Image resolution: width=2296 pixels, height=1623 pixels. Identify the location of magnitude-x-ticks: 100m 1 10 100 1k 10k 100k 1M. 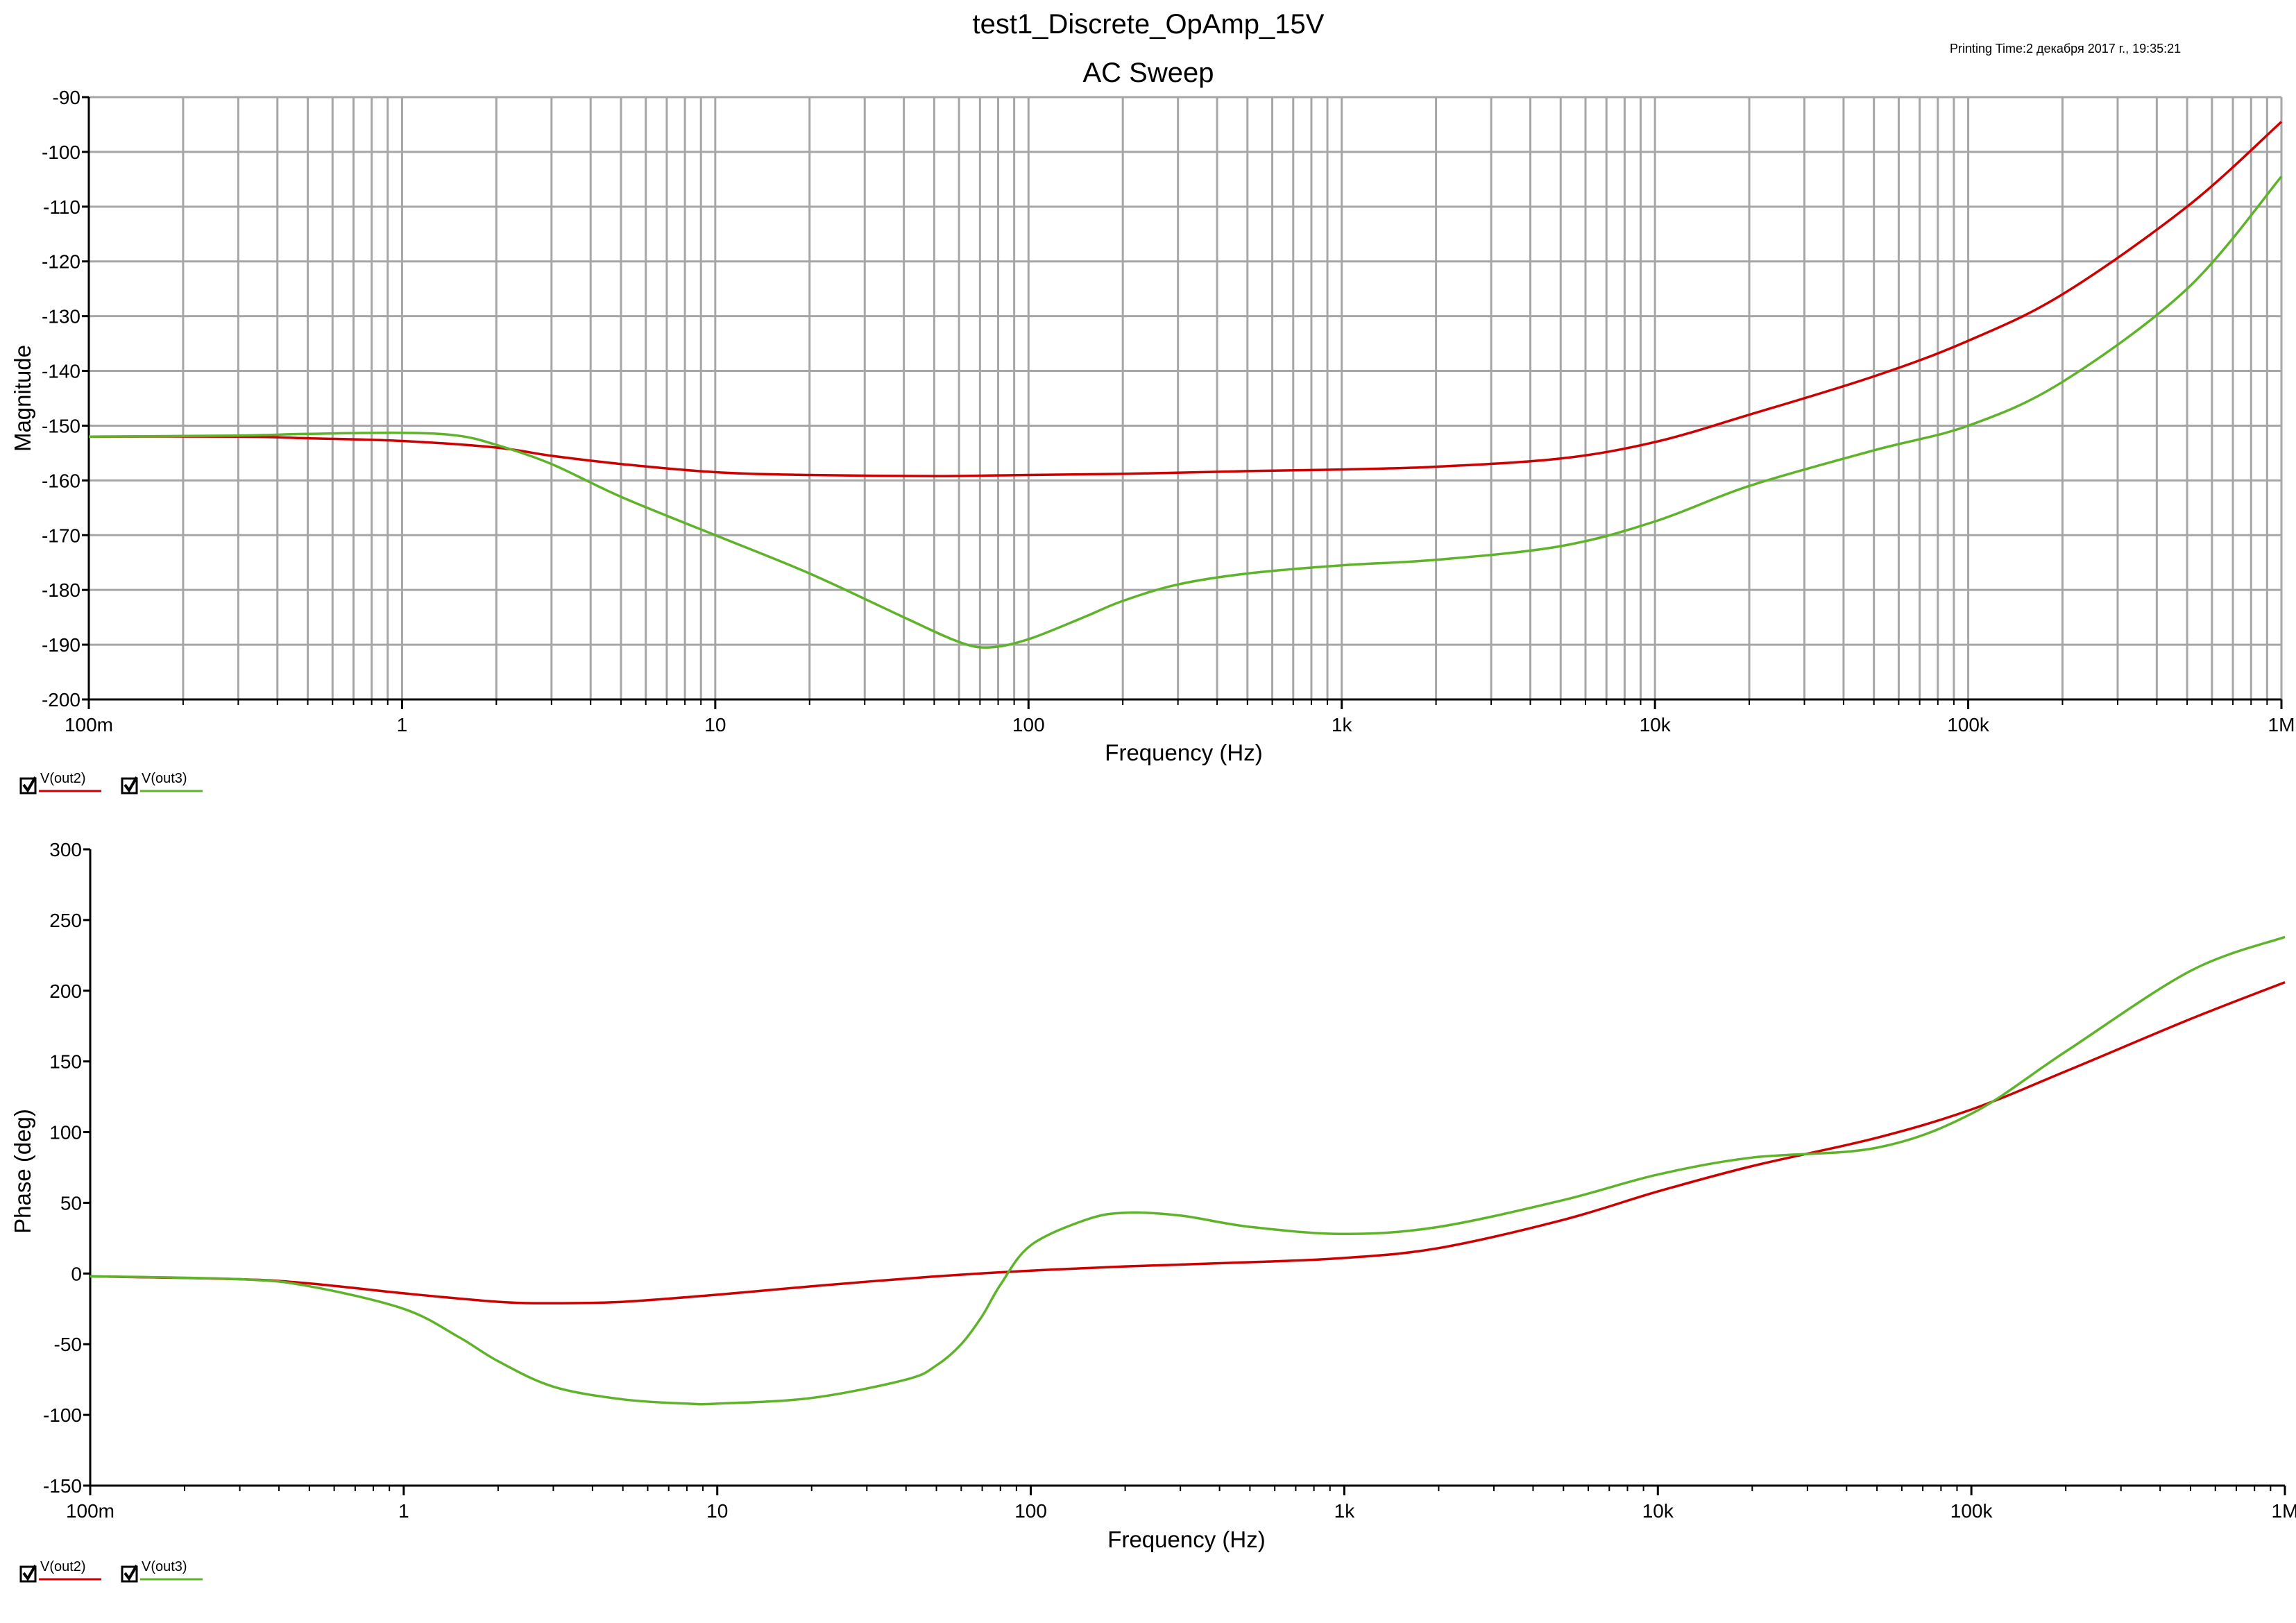
(1180, 717).